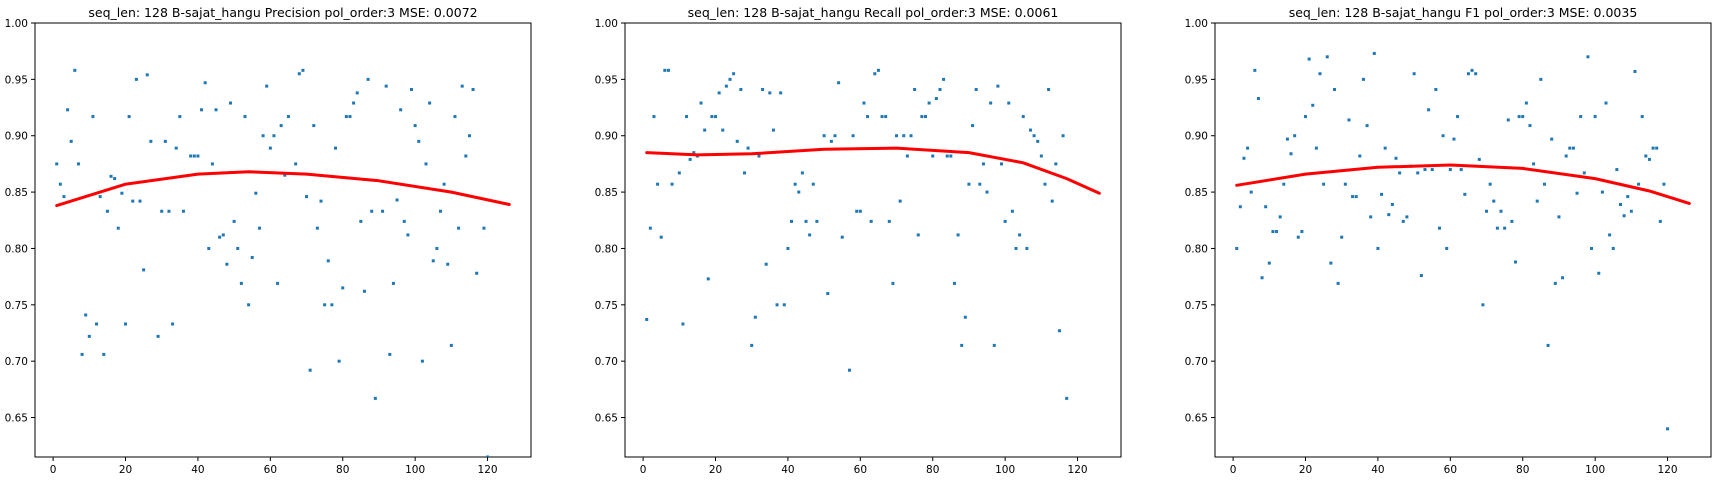 The image size is (1717, 482). I want to click on fit-curve, so click(1463, 184).